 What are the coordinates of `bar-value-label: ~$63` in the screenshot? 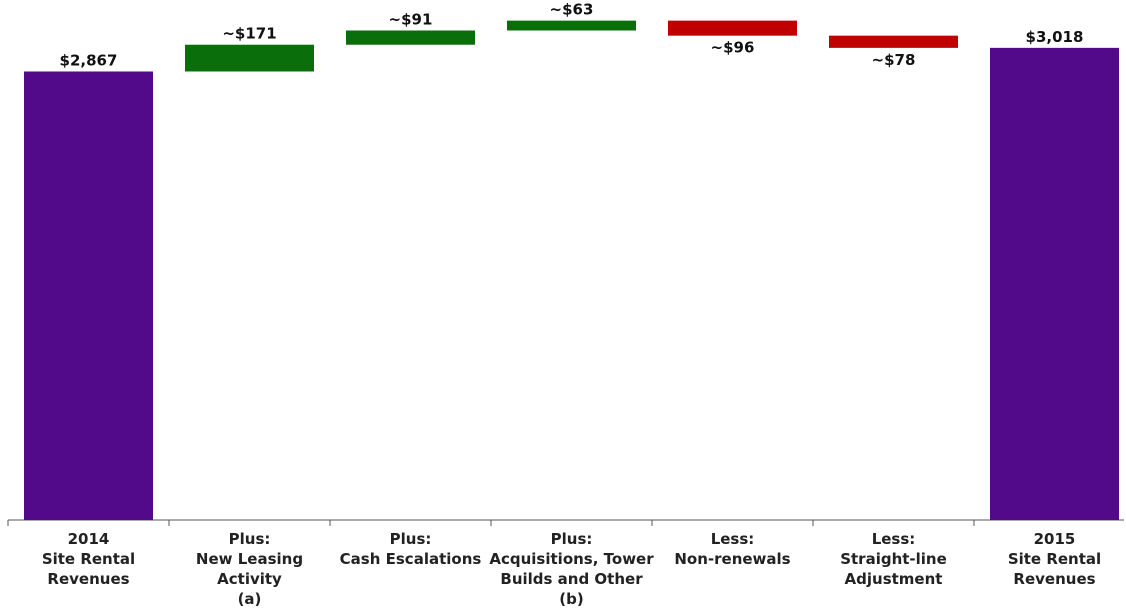 It's located at (572, 10).